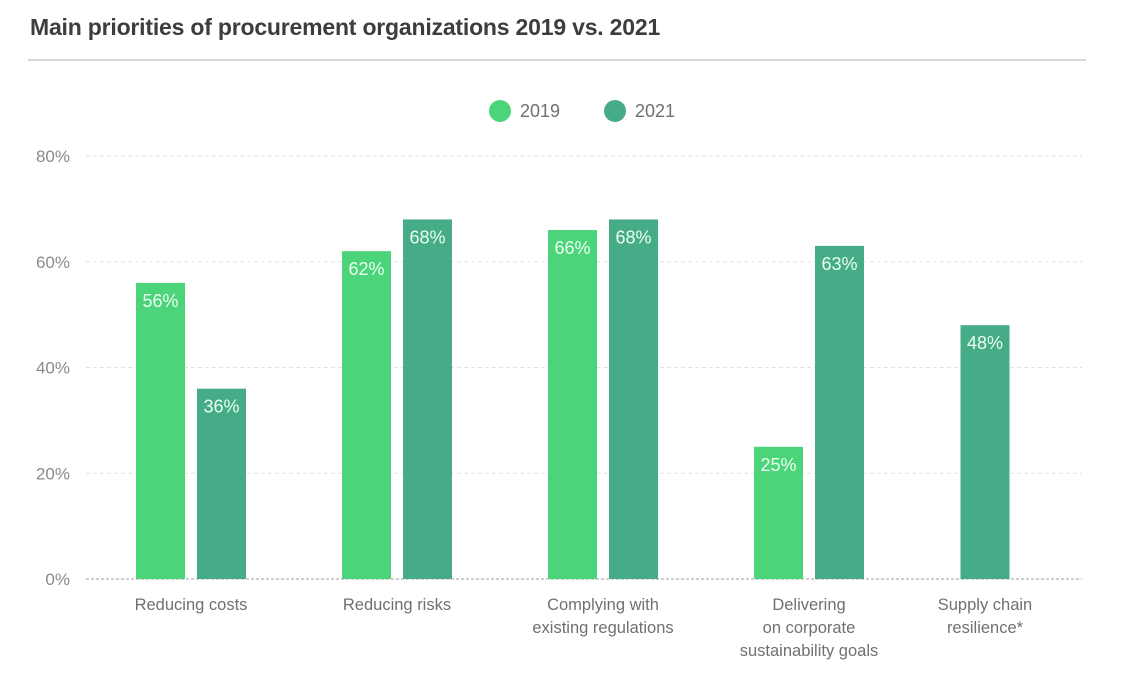  Describe the element at coordinates (809, 651) in the screenshot. I see `x-category-label: sustainability goals` at that location.